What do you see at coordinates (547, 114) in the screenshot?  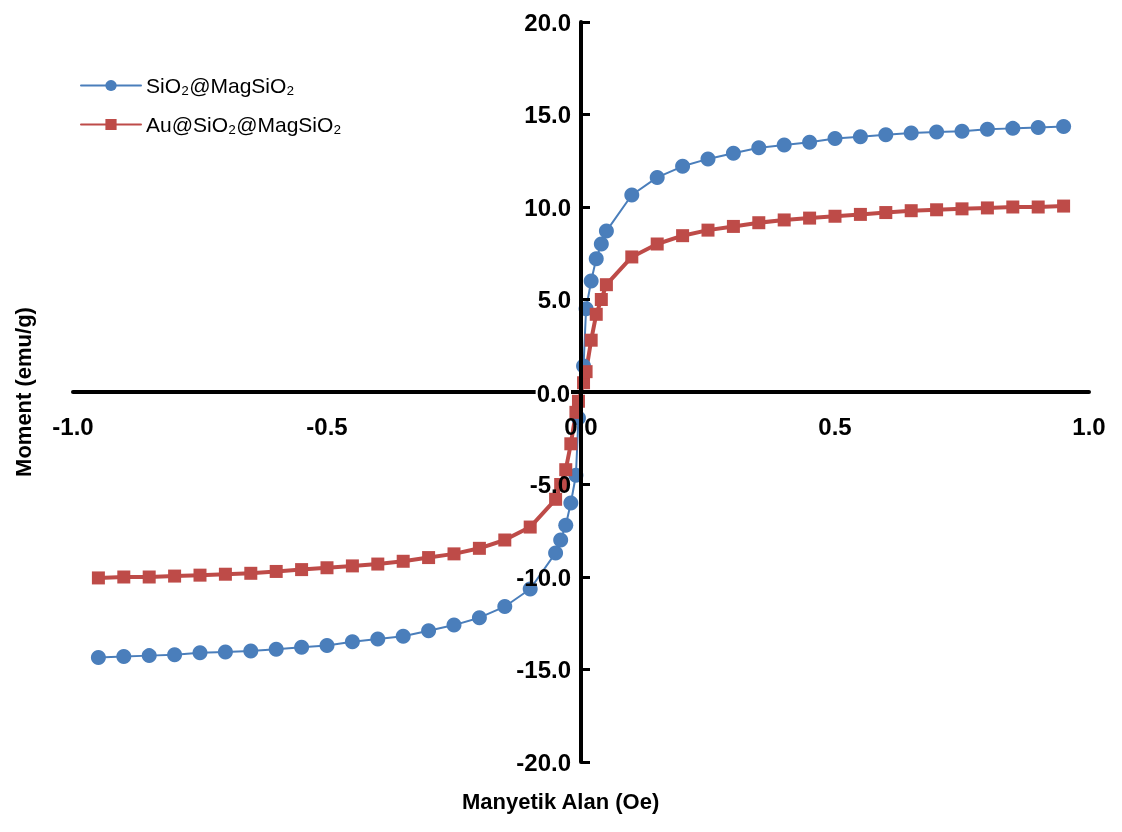 I see `y-tick-label: 15.0` at bounding box center [547, 114].